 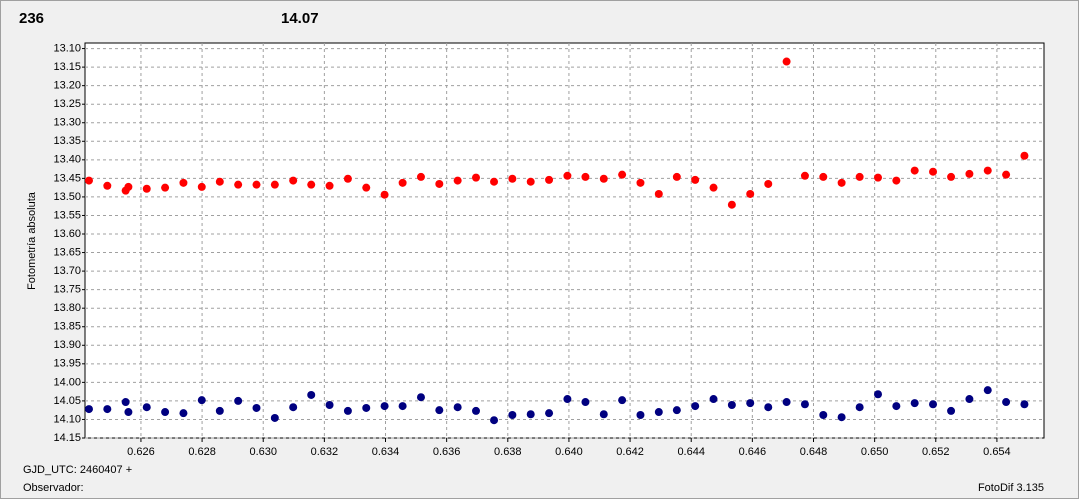 What do you see at coordinates (53, 488) in the screenshot?
I see `footer-observer: Observador:` at bounding box center [53, 488].